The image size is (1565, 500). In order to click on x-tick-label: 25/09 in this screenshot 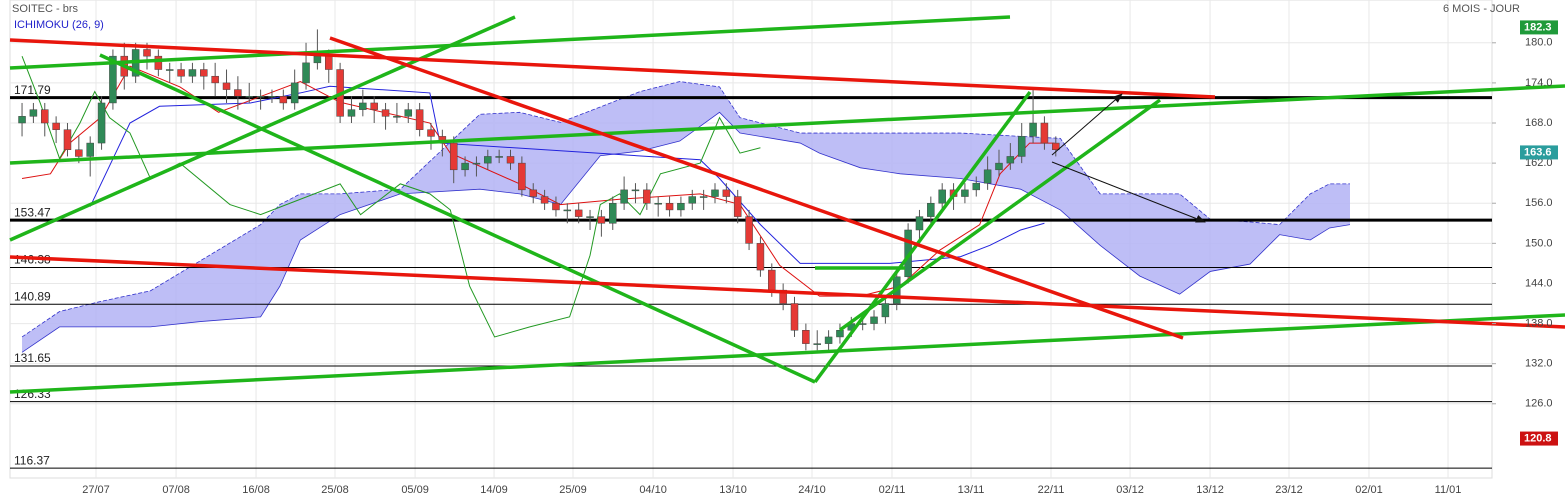, I will do `click(573, 490)`.